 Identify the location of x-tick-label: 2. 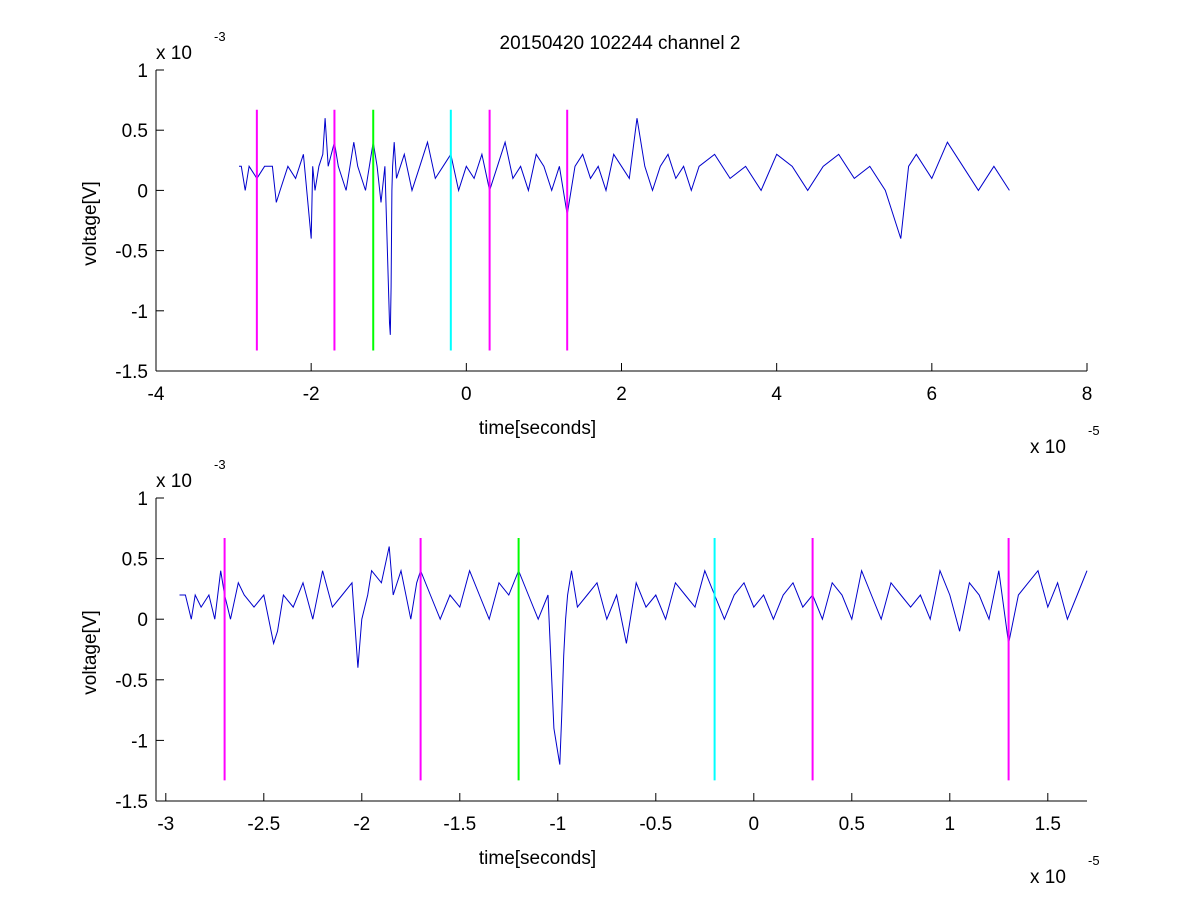
(621, 394).